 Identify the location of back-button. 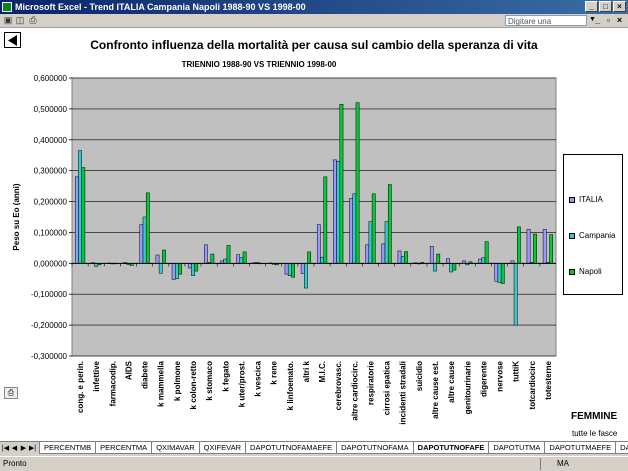
(12, 40).